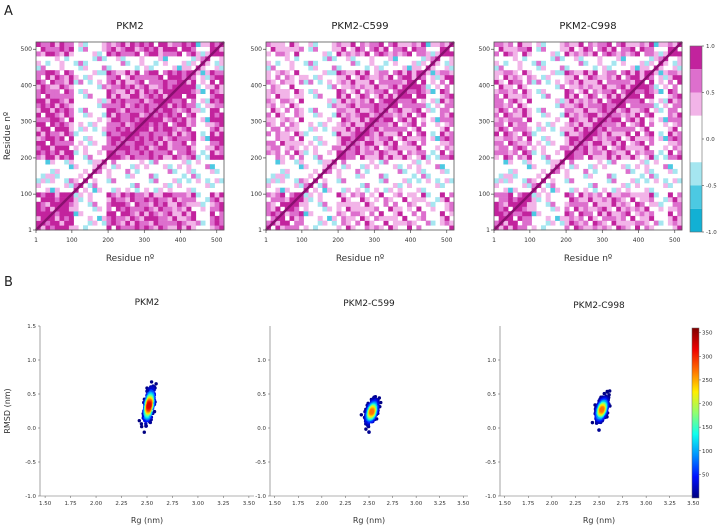  Describe the element at coordinates (575, 504) in the screenshot. I see `scatter-xtick-label: 2.25` at that location.